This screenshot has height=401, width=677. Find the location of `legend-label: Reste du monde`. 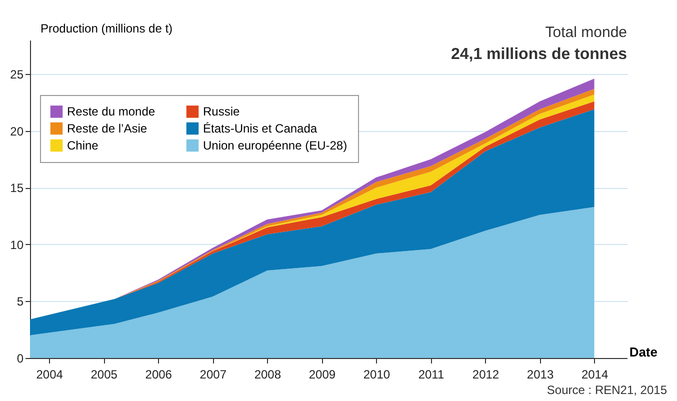

legend-label: Reste du monde is located at coordinates (111, 111).